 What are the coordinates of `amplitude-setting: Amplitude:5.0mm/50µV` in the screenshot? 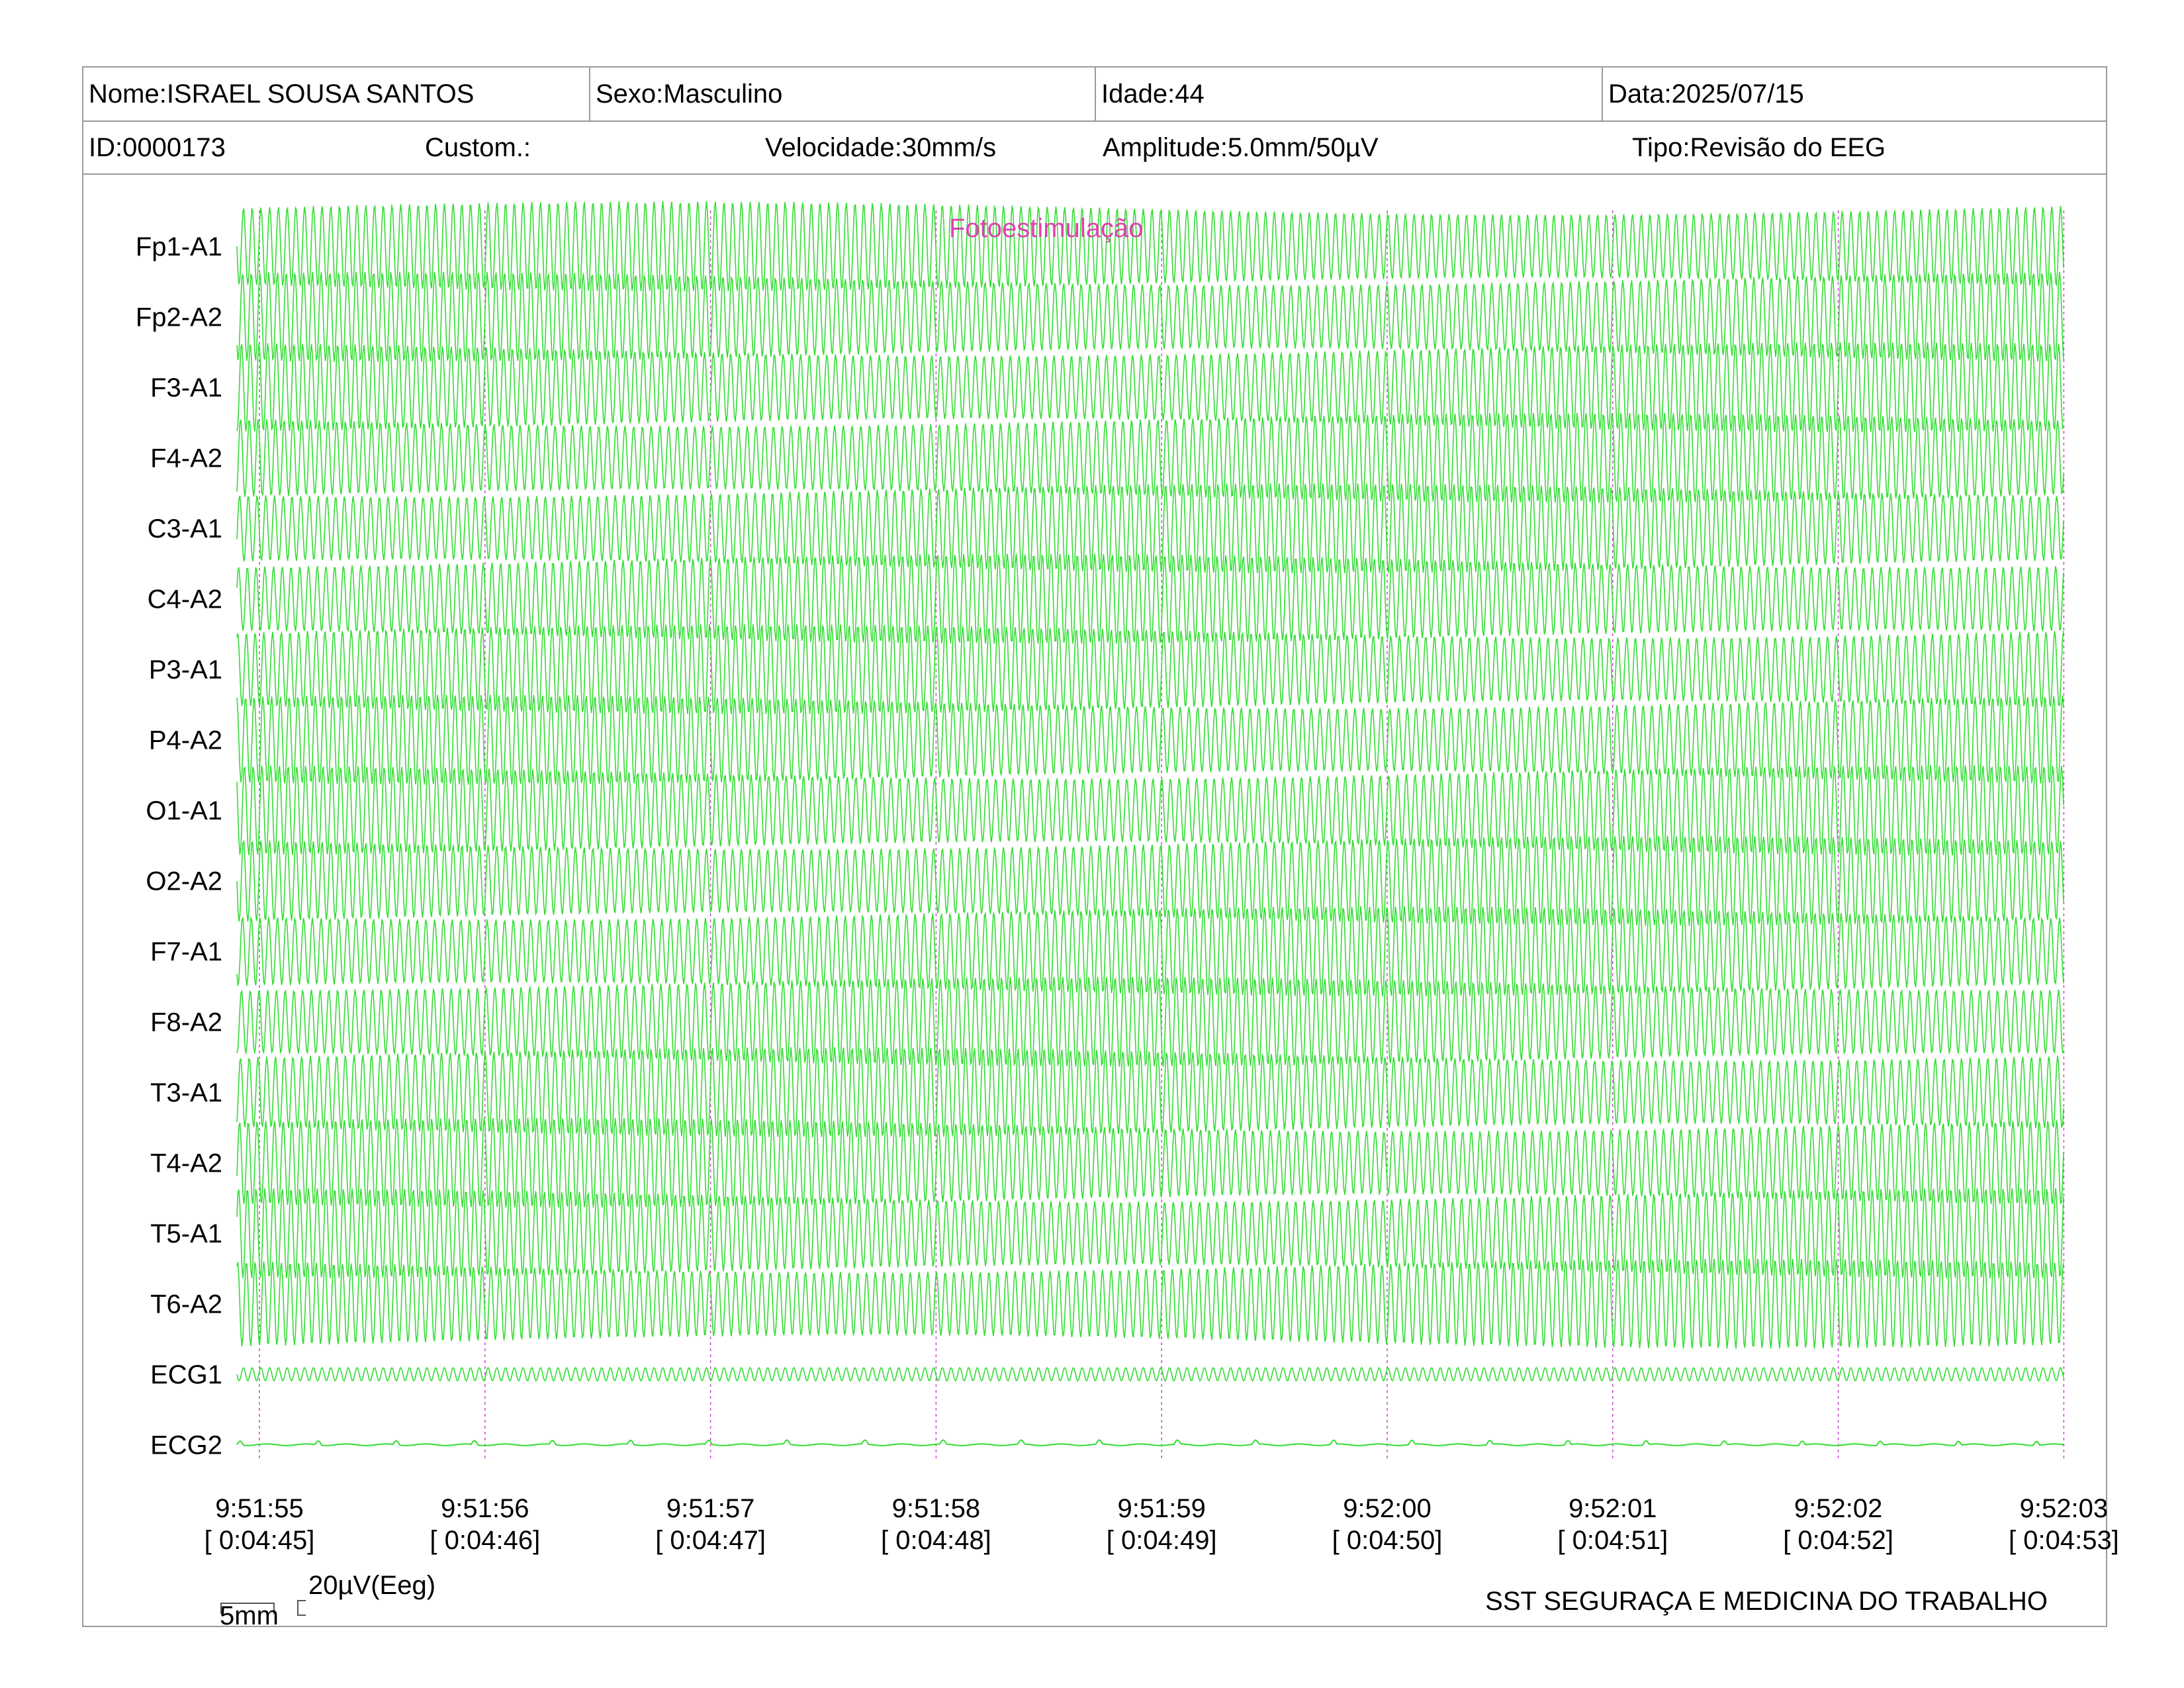 It's located at (1241, 147).